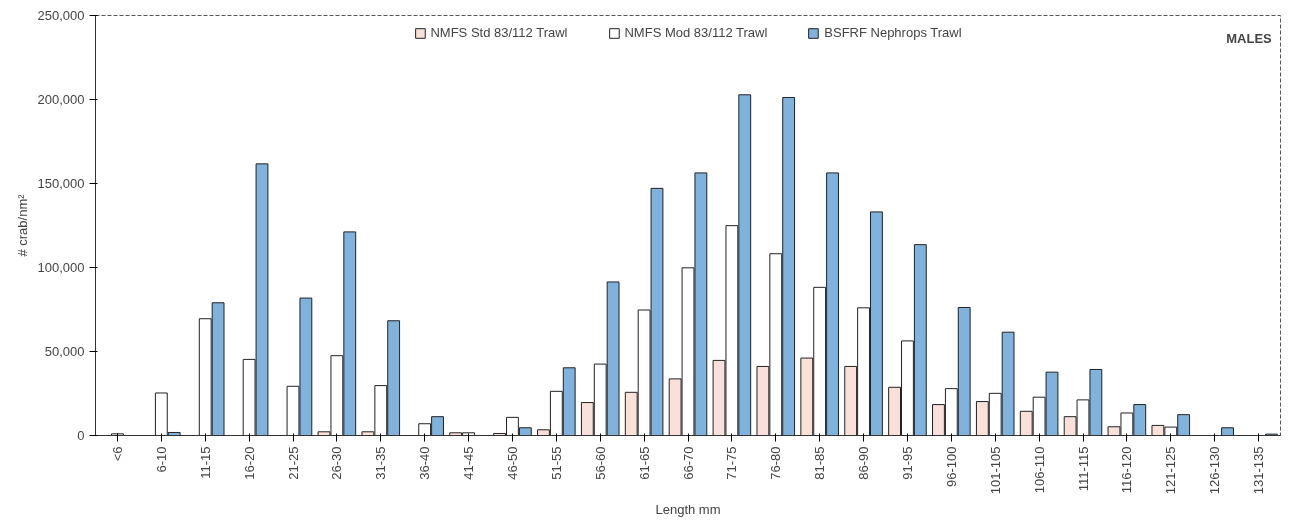  Describe the element at coordinates (61, 183) in the screenshot. I see `y-tick-label: 150,000` at that location.